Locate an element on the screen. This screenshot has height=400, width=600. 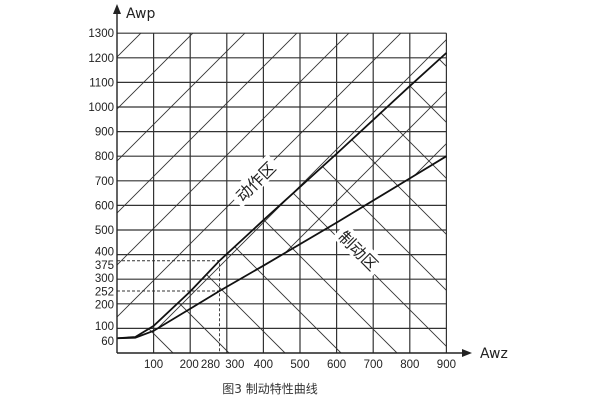
x-tick-label: 300 is located at coordinates (234, 365).